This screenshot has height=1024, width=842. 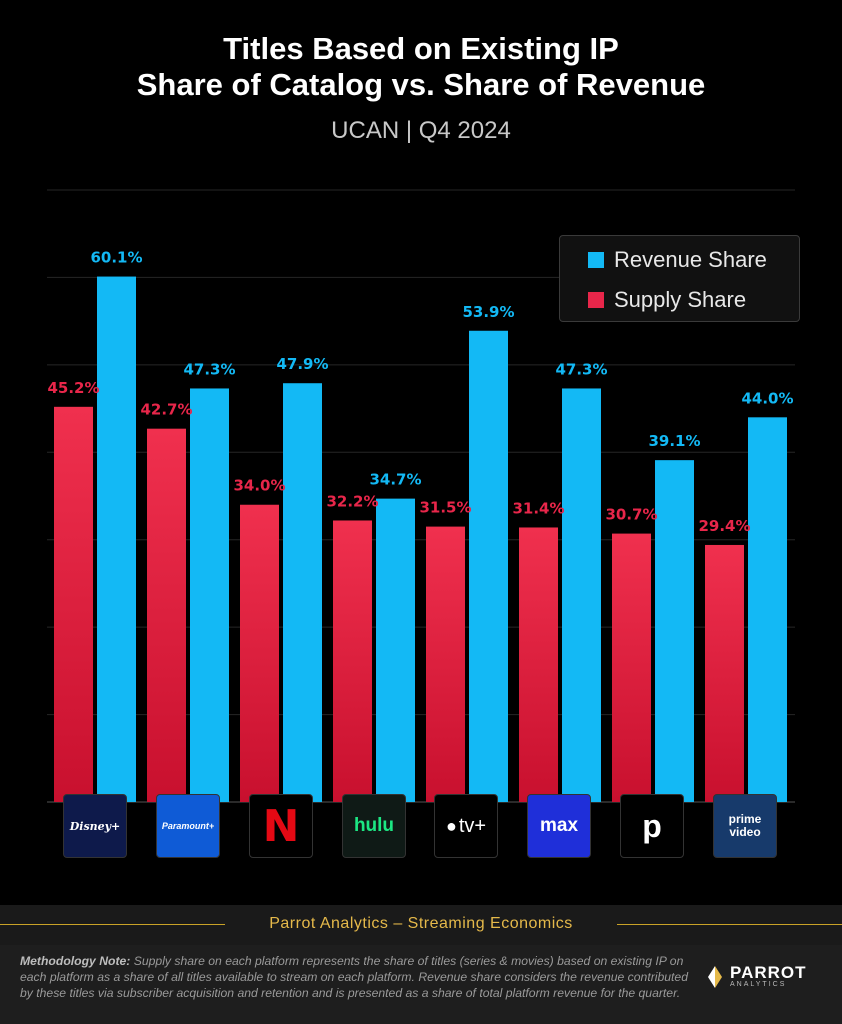 I want to click on apple-icon: ●, so click(x=451, y=825).